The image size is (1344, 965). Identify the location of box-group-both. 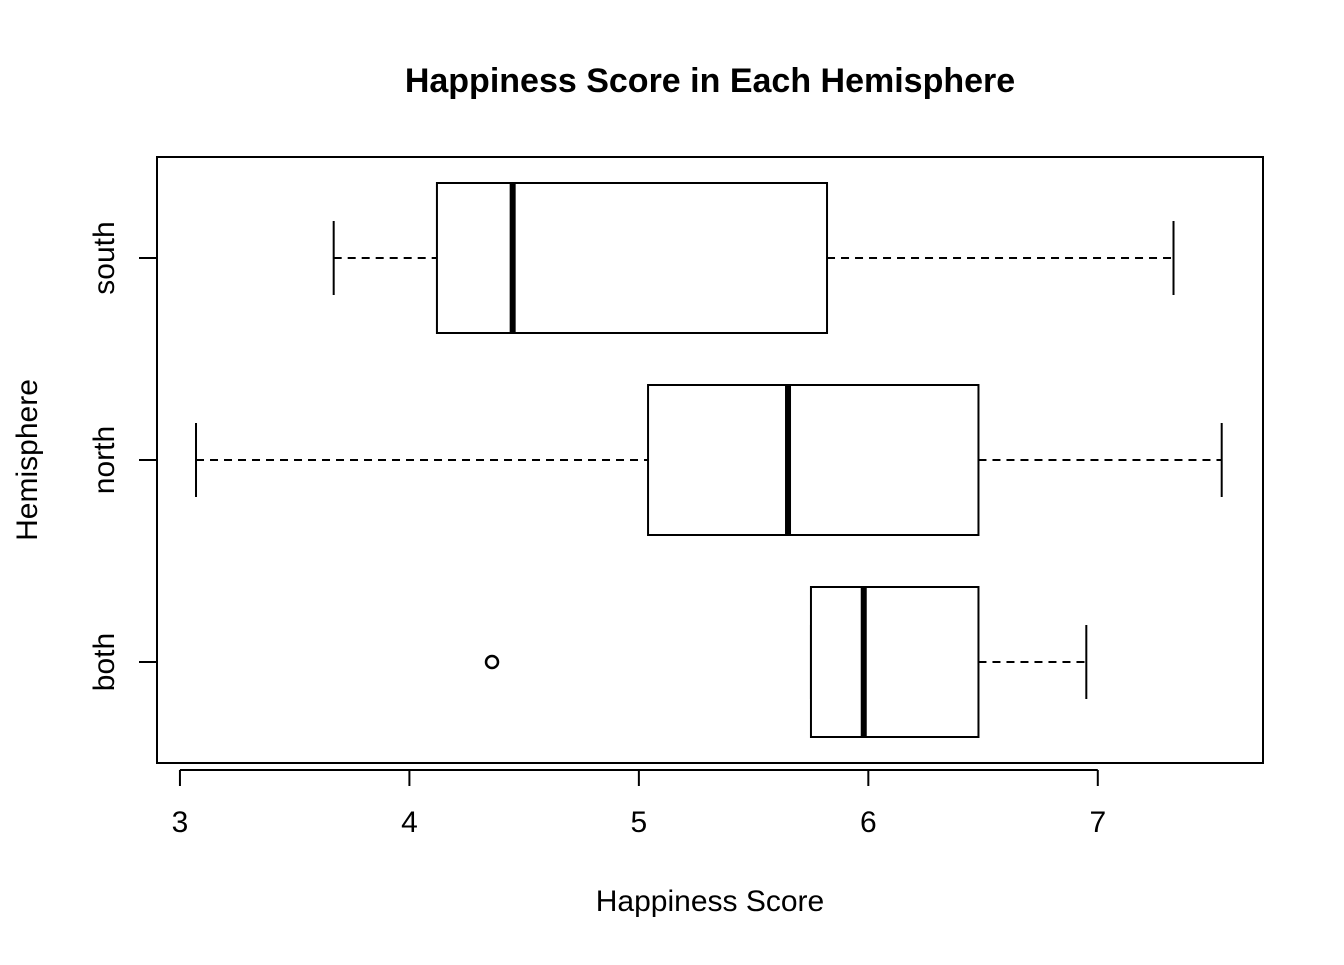
(786, 662).